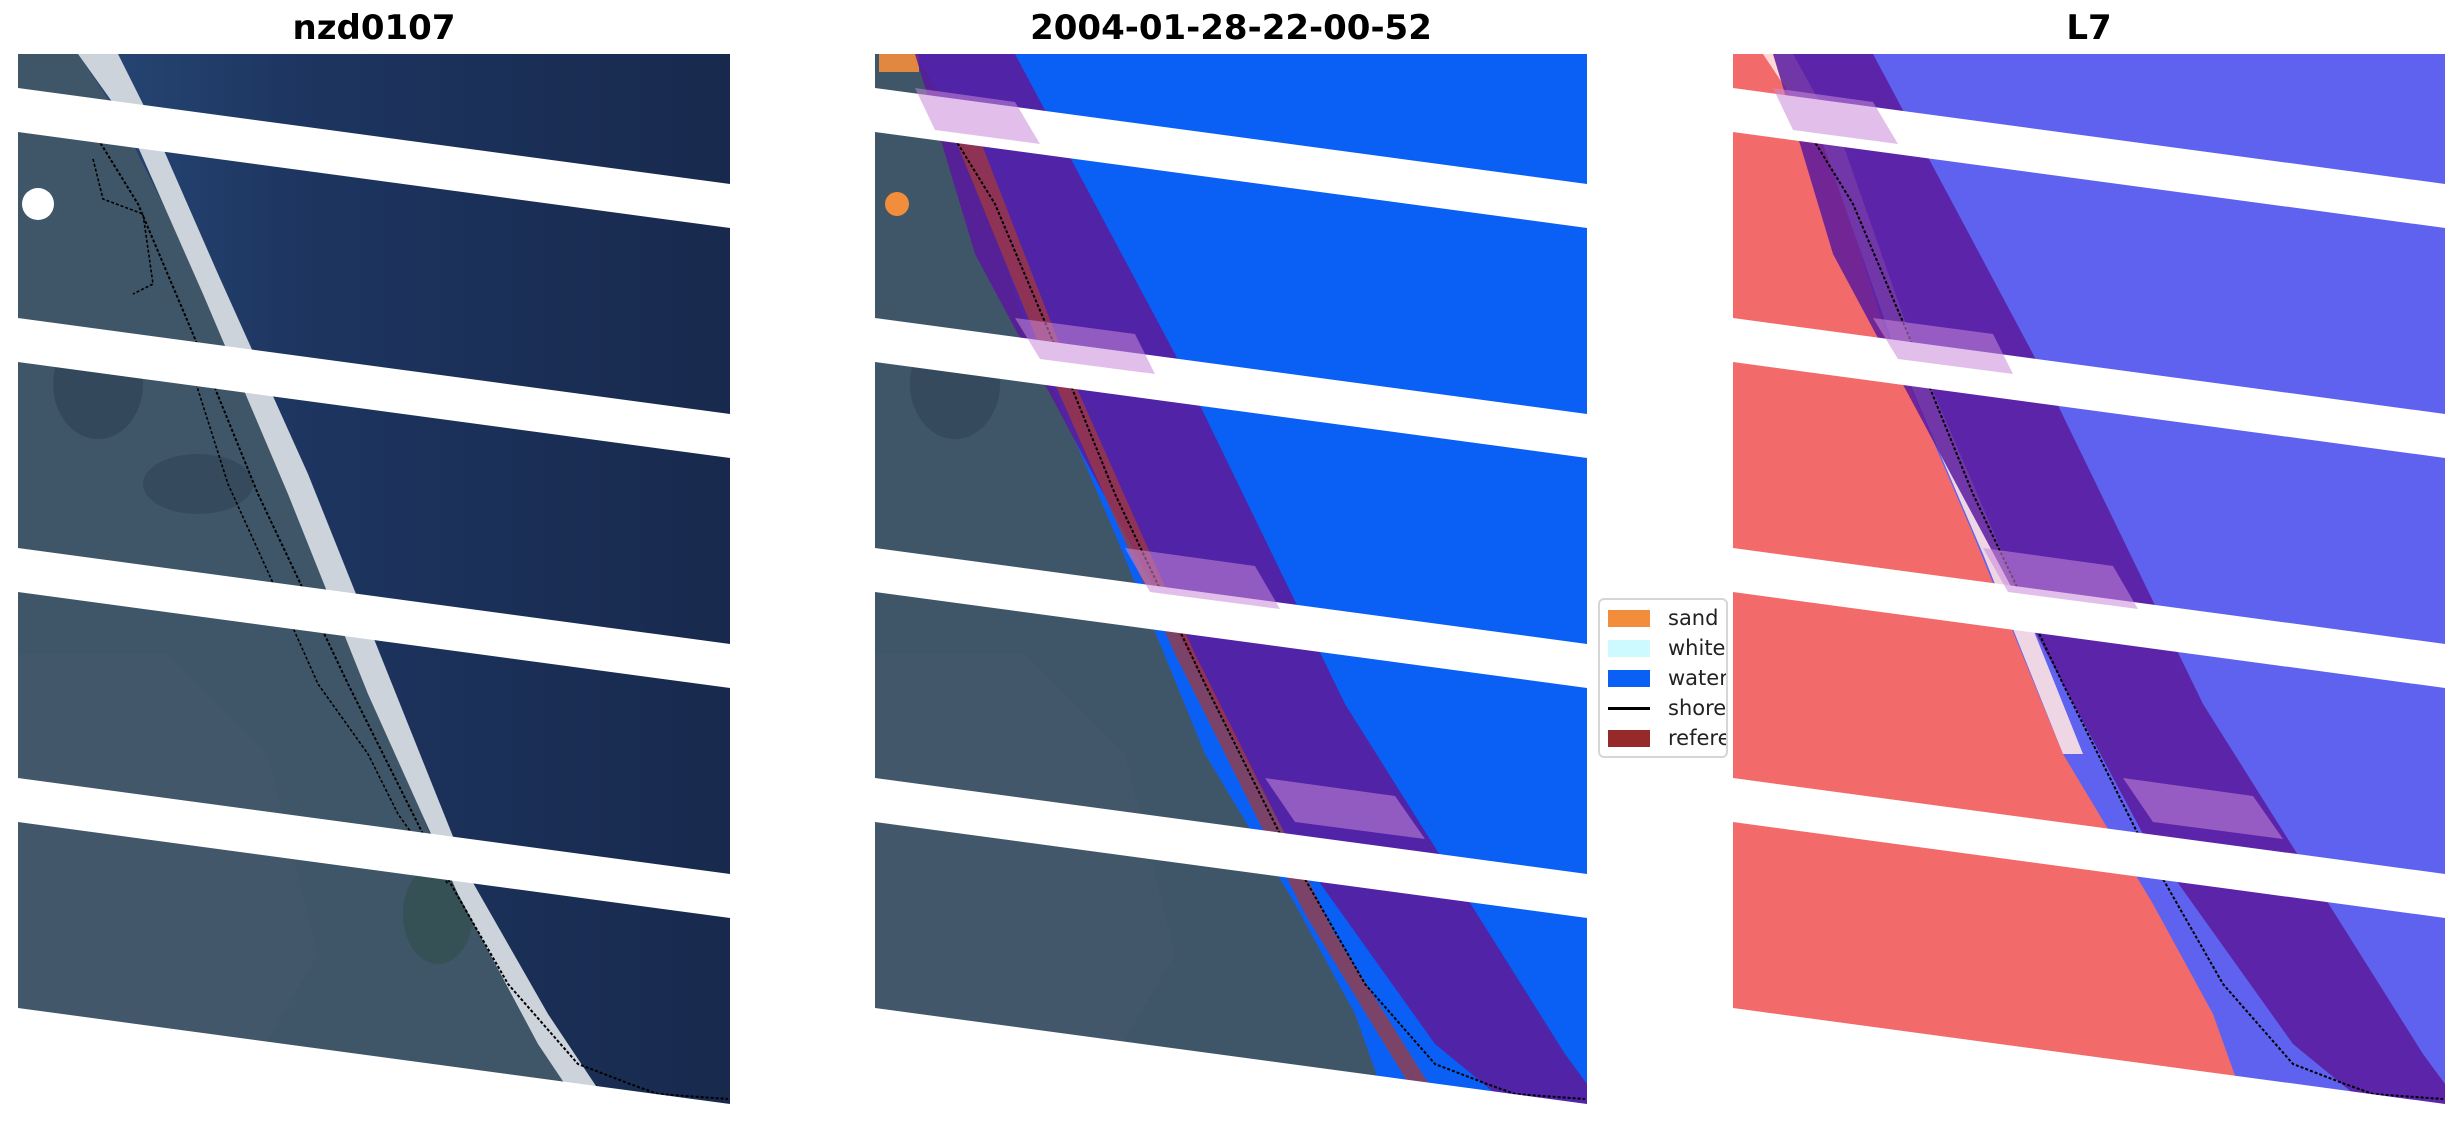 The height and width of the screenshot is (1140, 2460). Describe the element at coordinates (897, 204) in the screenshot. I see `sand-class-patch` at that location.